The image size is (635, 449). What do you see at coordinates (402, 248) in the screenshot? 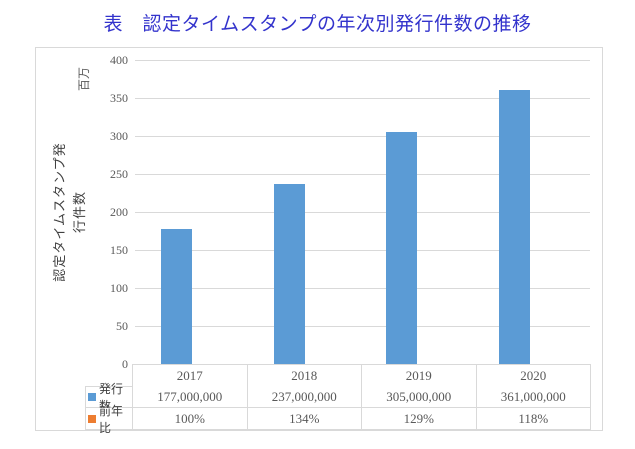
I see `bar-2019` at bounding box center [402, 248].